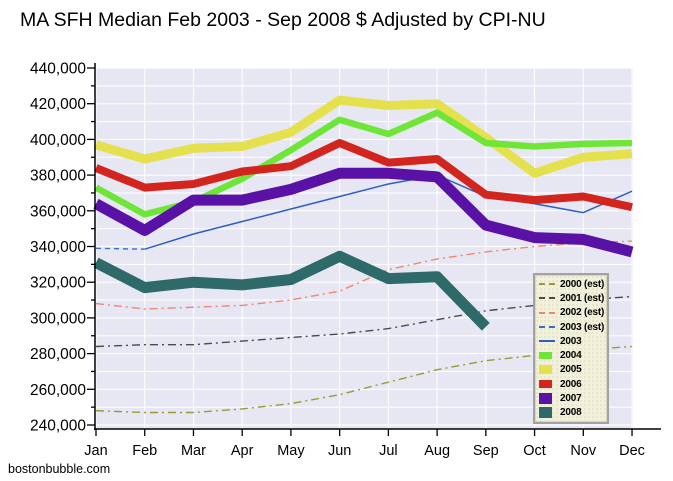 This screenshot has width=673, height=481. I want to click on legend-sample-2003, so click(547, 341).